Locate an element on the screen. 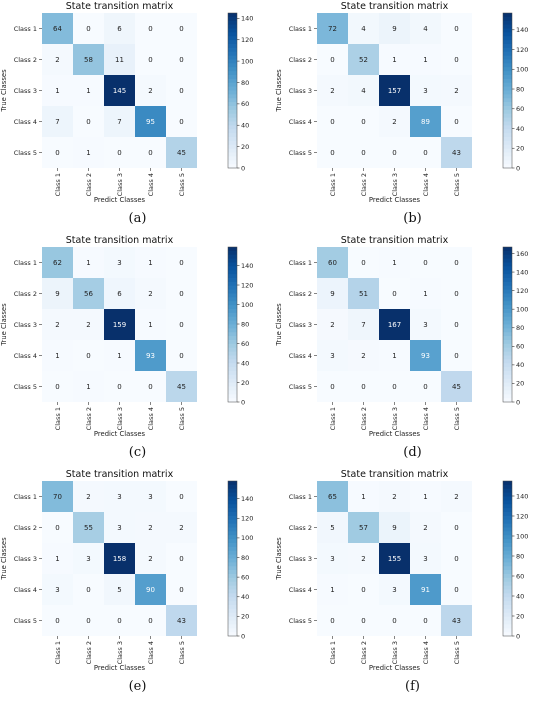  colorbar-tick-label: 0 is located at coordinates (243, 636).